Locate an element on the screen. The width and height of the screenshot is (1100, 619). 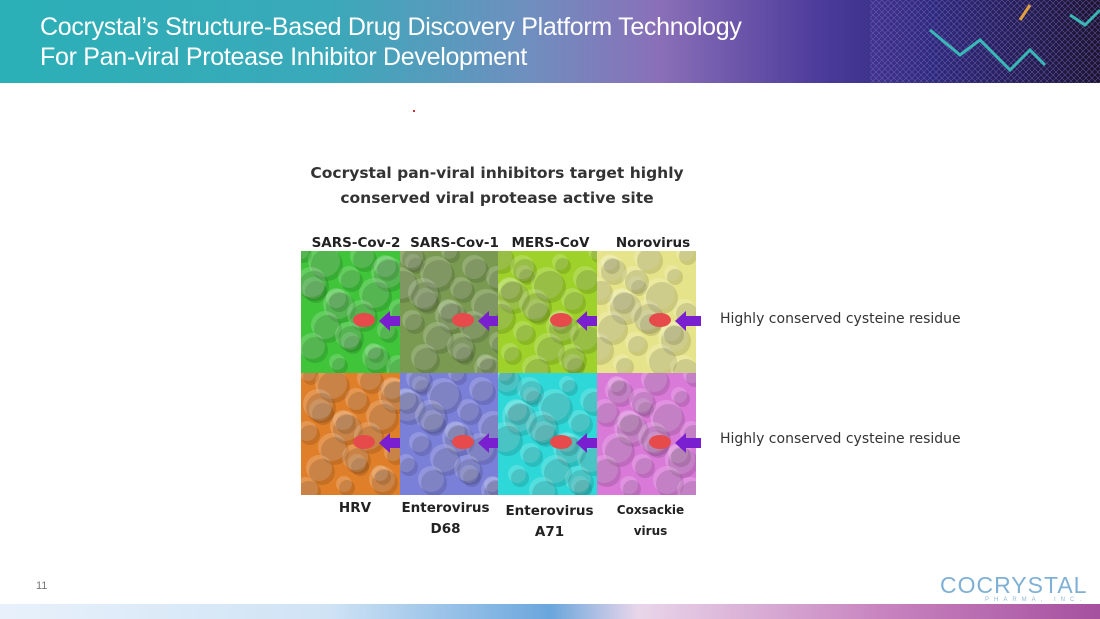
callout-top: Highly conserved cysteine residue is located at coordinates (840, 319).